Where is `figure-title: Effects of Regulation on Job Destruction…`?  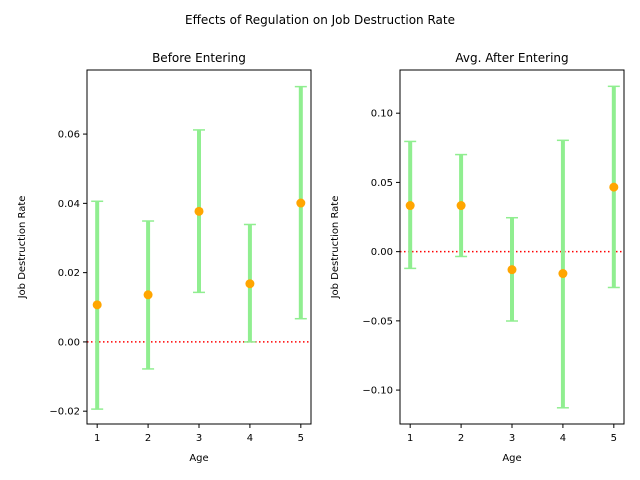
figure-title: Effects of Regulation on Job Destruction… is located at coordinates (320, 20).